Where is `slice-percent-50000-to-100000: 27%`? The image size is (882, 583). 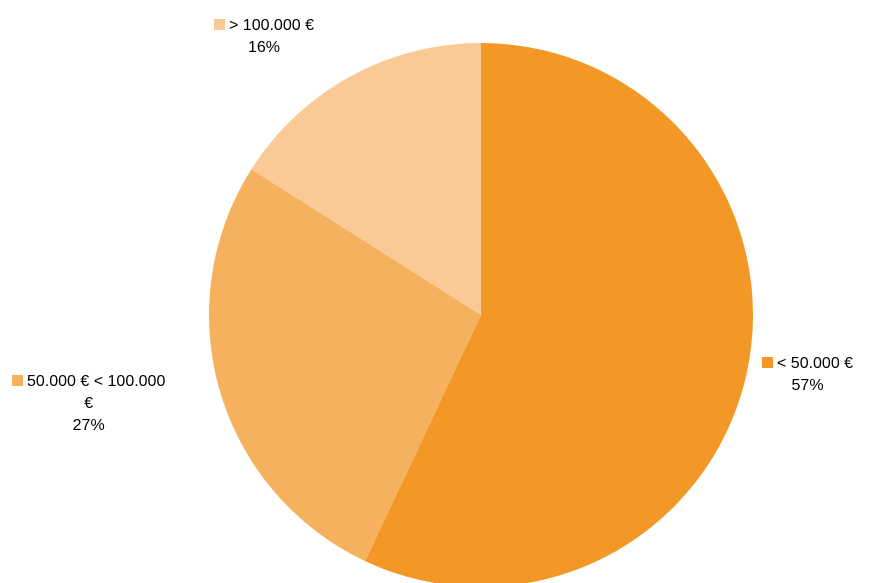 slice-percent-50000-to-100000: 27% is located at coordinates (88, 425).